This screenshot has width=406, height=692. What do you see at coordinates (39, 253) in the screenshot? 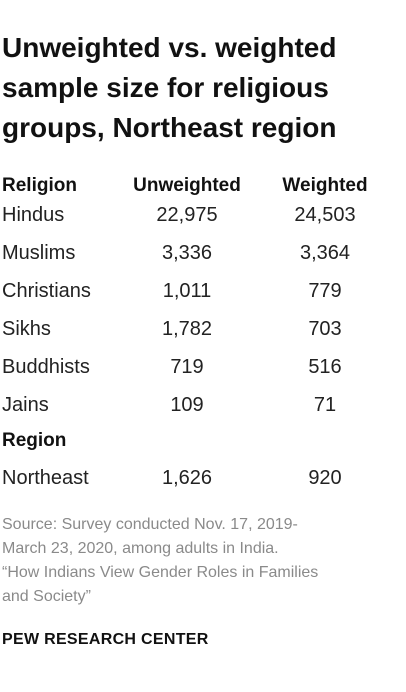
I see `row-label: Muslims` at bounding box center [39, 253].